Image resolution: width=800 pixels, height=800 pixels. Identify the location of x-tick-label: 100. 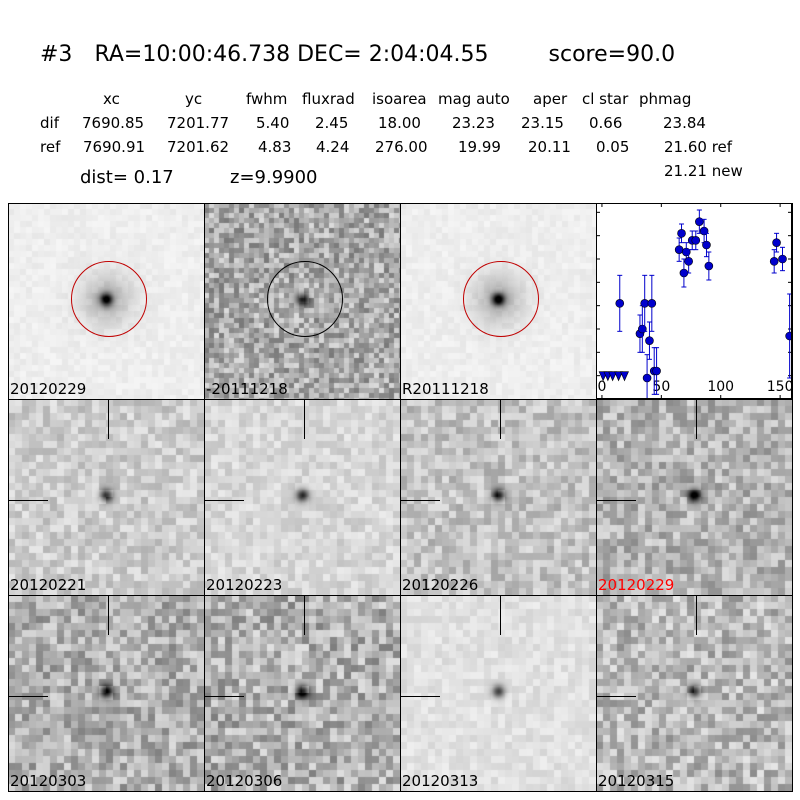
(720, 387).